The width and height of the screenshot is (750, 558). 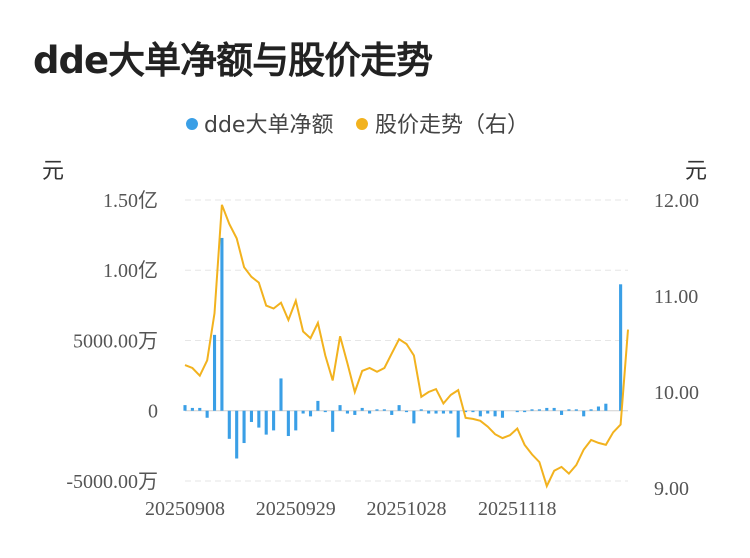 I want to click on x-axis: 20250908 20250929 20251028 20251118, so click(x=351, y=509).